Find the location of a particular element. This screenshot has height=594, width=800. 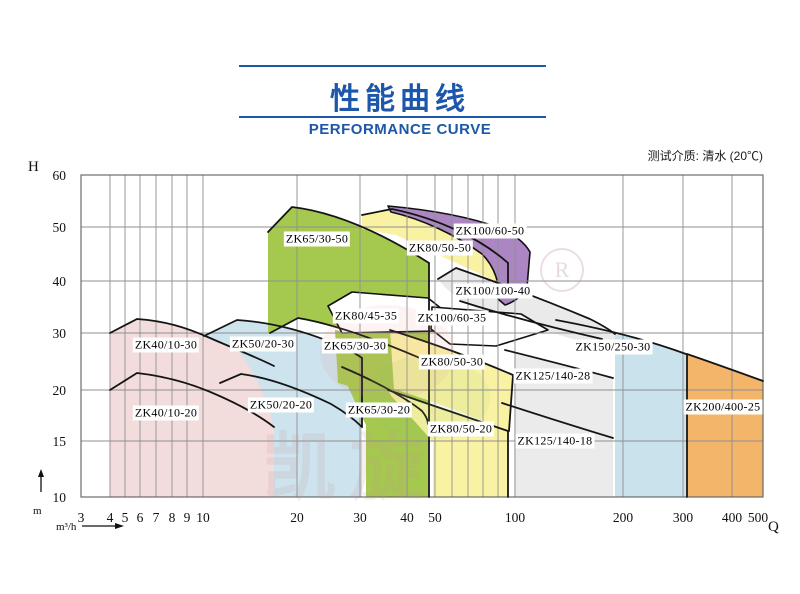

y-axis-tick-label: 40 is located at coordinates (60, 281).